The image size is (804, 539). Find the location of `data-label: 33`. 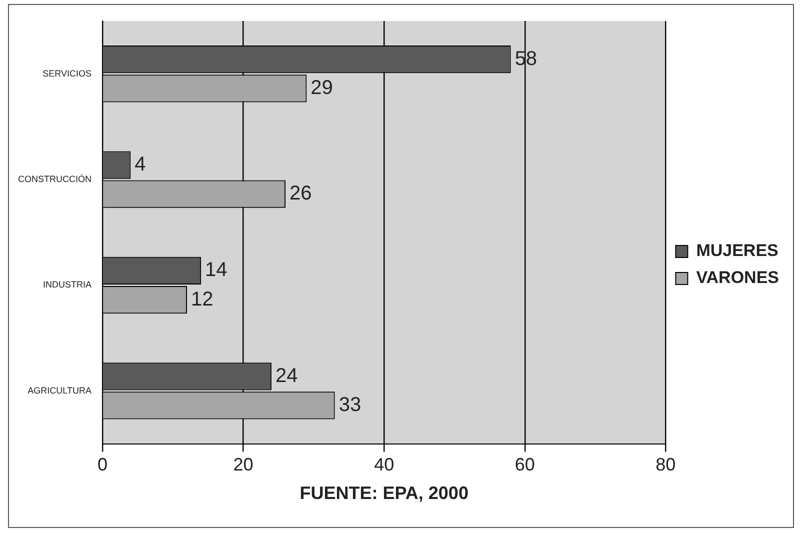

data-label: 33 is located at coordinates (350, 405).